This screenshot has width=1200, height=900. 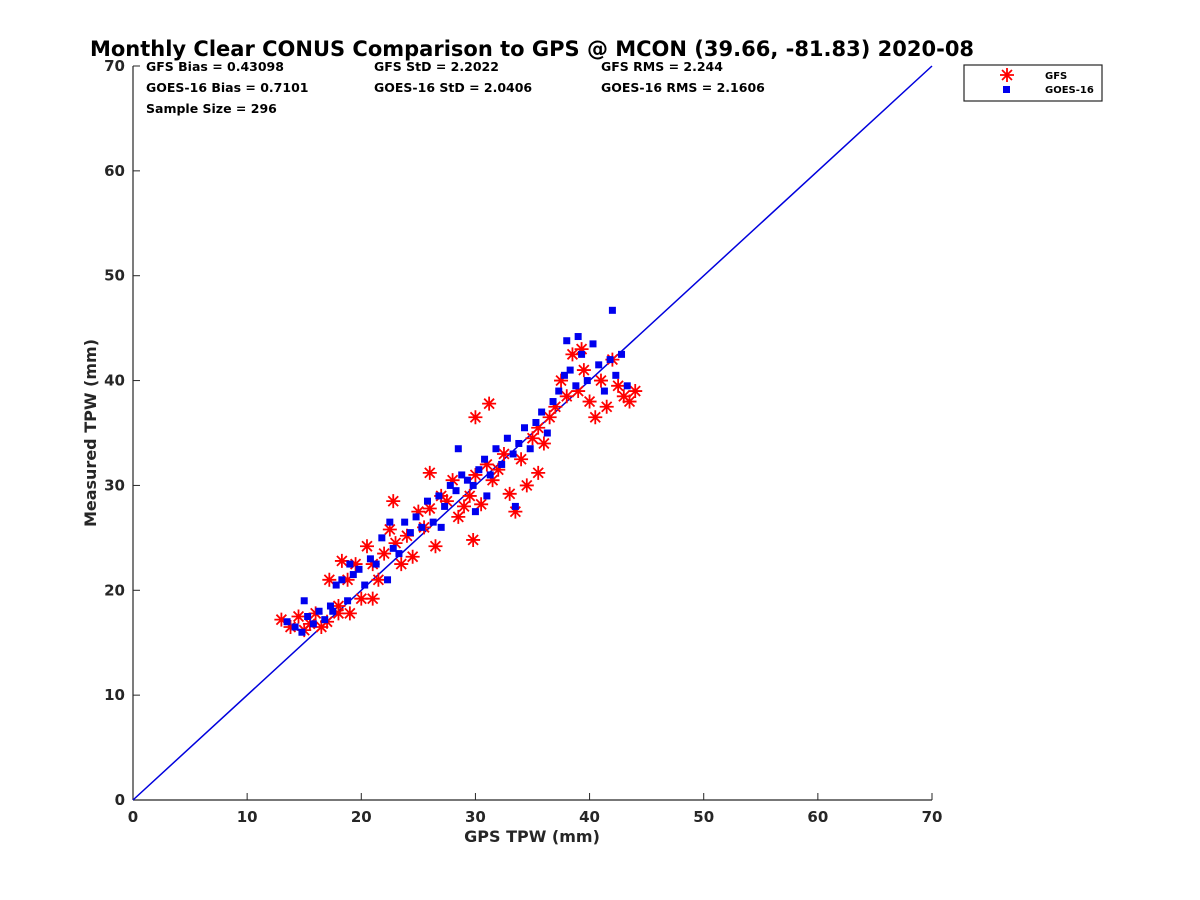 What do you see at coordinates (475, 817) in the screenshot?
I see `x-tick-label: 30` at bounding box center [475, 817].